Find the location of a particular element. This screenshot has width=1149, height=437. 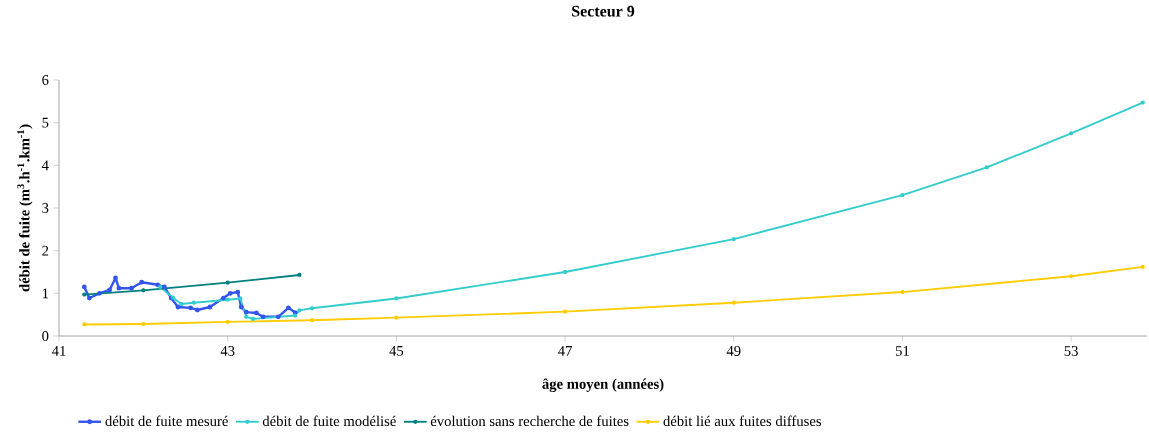

x-tick-label: 43 is located at coordinates (227, 351).